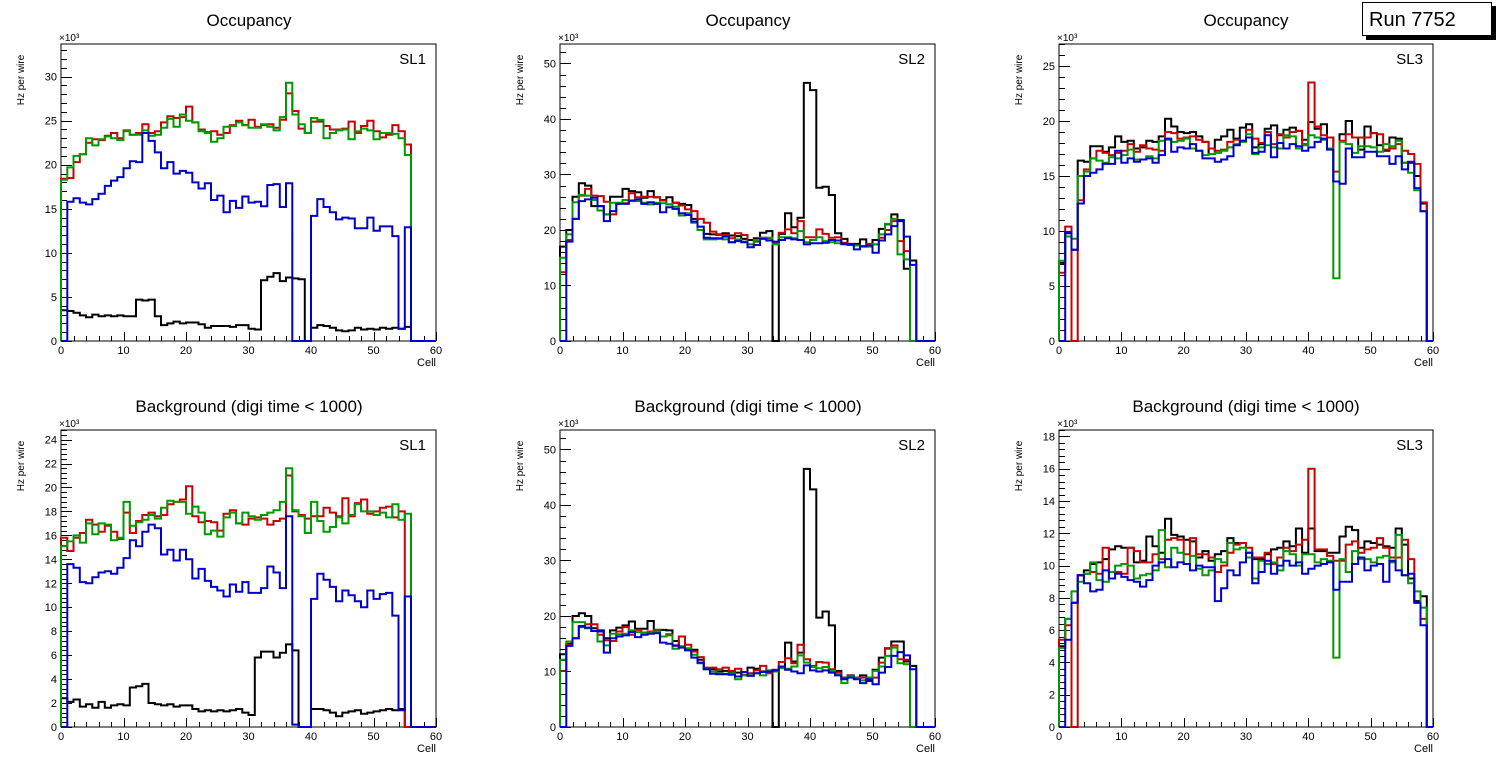 This screenshot has height=772, width=1496. I want to click on y-tick-label: 6, so click(54, 656).